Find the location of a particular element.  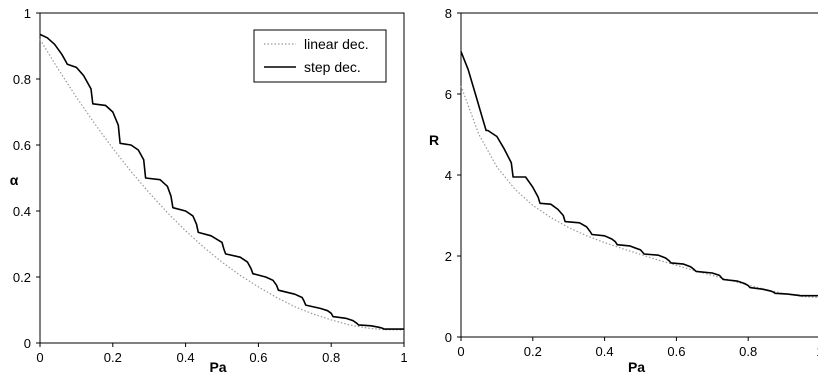

y-tick-label: 0.2 is located at coordinates (22, 277).